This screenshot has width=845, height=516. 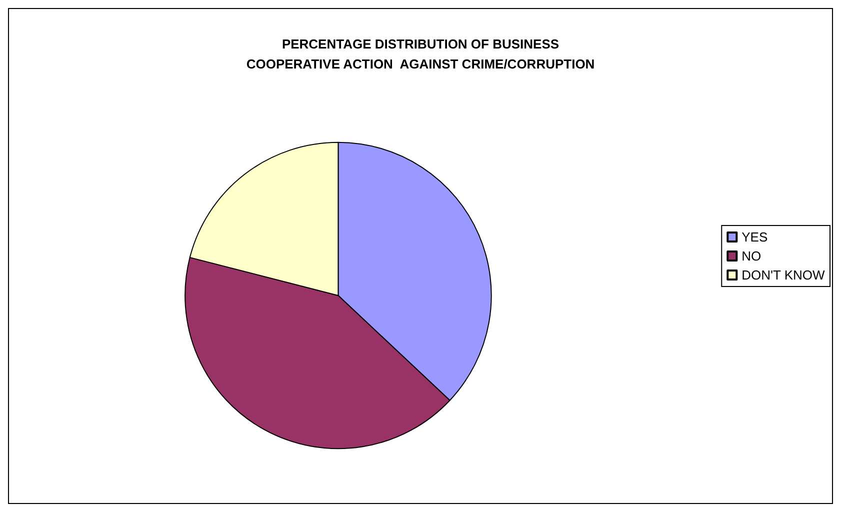 I want to click on chart-title: PERCENTAGE DISTRIBUTION OF BUSINESS COOPERATIVE ACTION AGAINST CRIME/CORRUPTION, so click(x=420, y=54).